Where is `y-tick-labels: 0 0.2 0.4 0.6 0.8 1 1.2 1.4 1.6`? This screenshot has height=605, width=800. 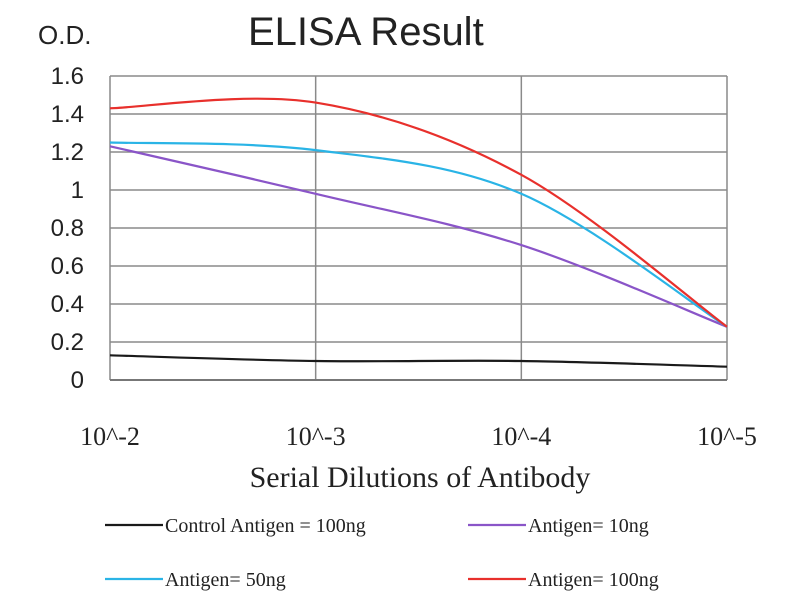 y-tick-labels: 0 0.2 0.4 0.6 0.8 1 1.2 1.4 1.6 is located at coordinates (67, 228).